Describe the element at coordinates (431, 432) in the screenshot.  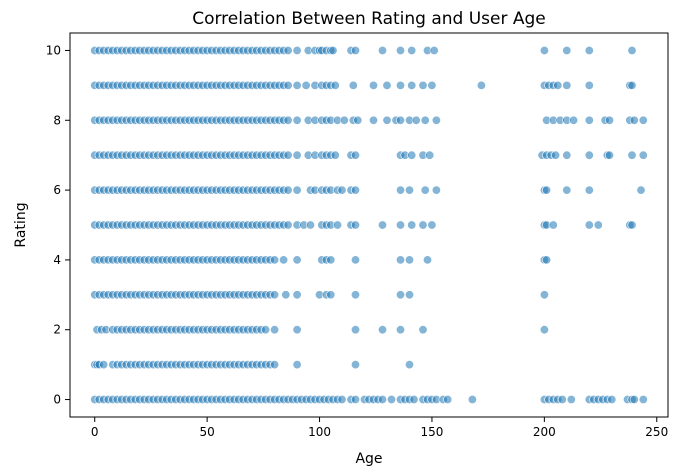
I see `x-tick-label: 150` at that location.